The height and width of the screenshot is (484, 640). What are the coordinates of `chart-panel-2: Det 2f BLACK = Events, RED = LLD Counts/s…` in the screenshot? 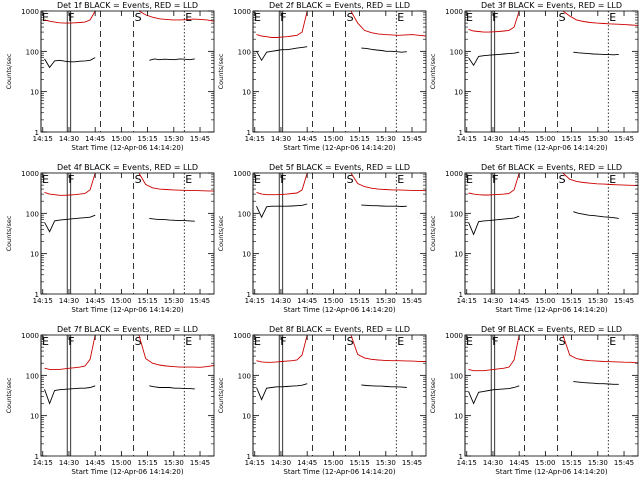 It's located at (322, 76).